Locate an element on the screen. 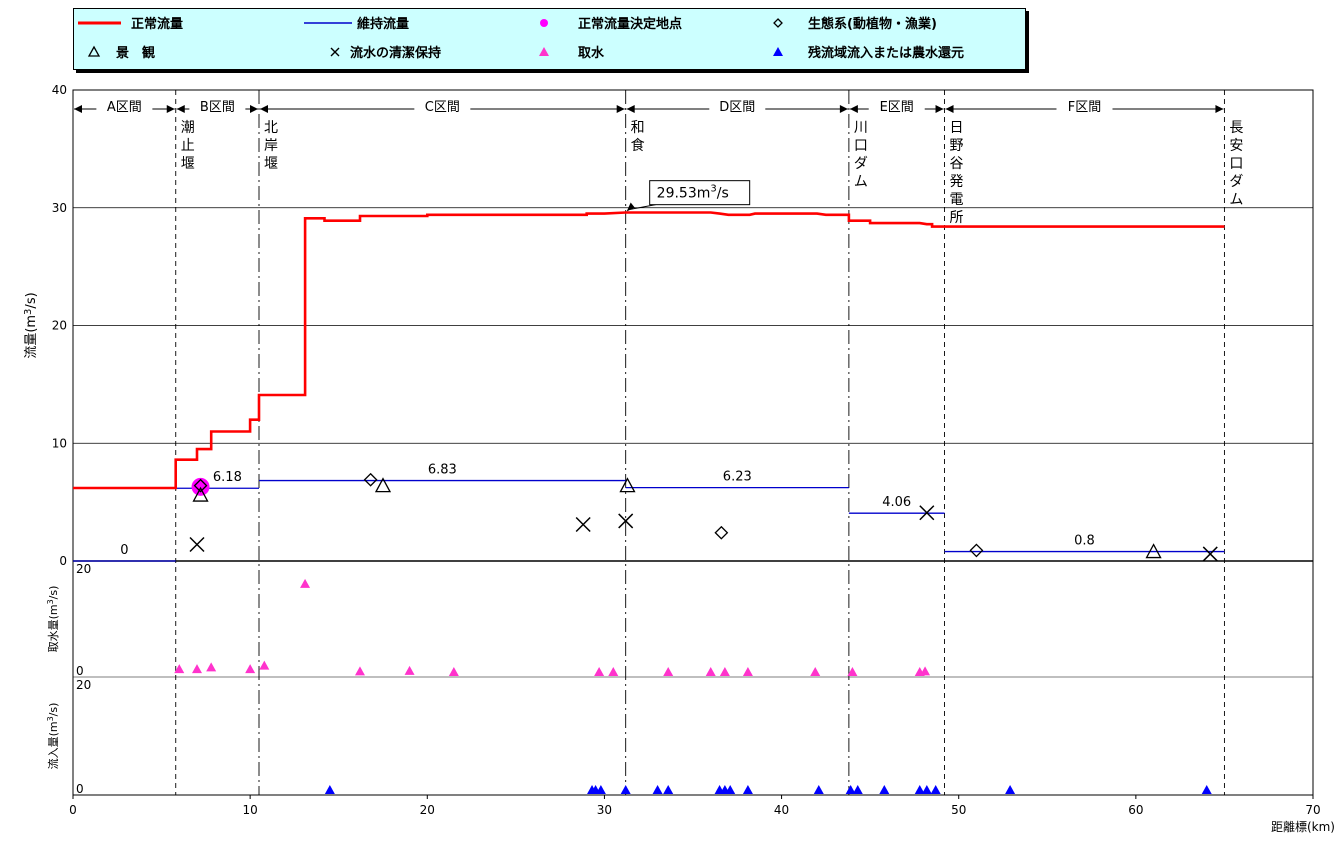 Image resolution: width=1340 pixels, height=847 pixels. x-tick-label: 50 is located at coordinates (958, 810).